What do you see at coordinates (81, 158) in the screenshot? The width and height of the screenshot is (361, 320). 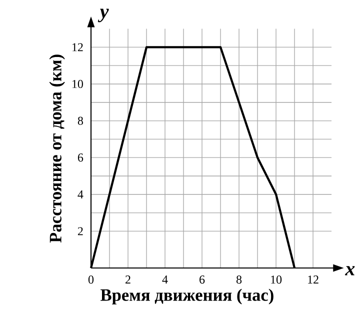 I see `y-tick-label: 6` at bounding box center [81, 158].